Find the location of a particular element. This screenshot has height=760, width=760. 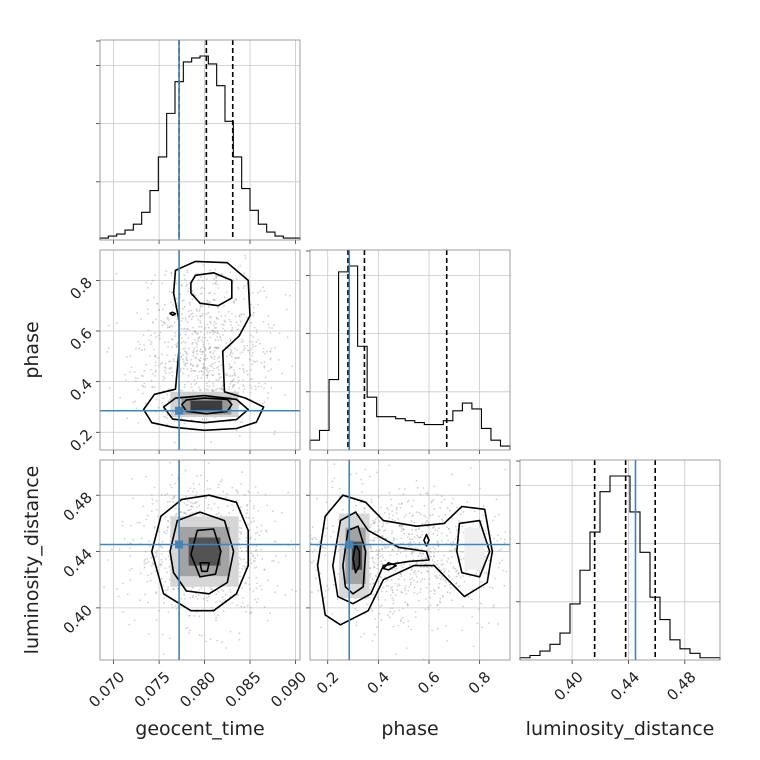

contour-line is located at coordinates (473, 548).